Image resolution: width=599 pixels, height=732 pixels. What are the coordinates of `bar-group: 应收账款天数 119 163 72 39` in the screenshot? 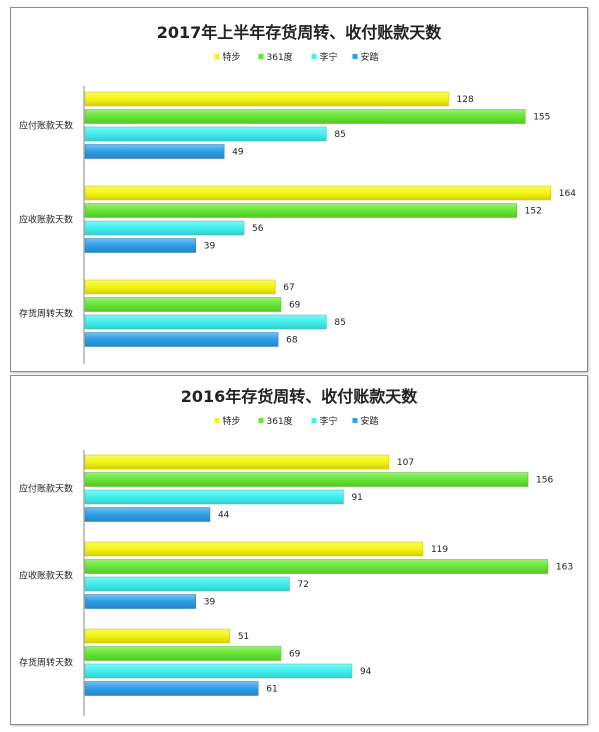 It's located at (296, 575).